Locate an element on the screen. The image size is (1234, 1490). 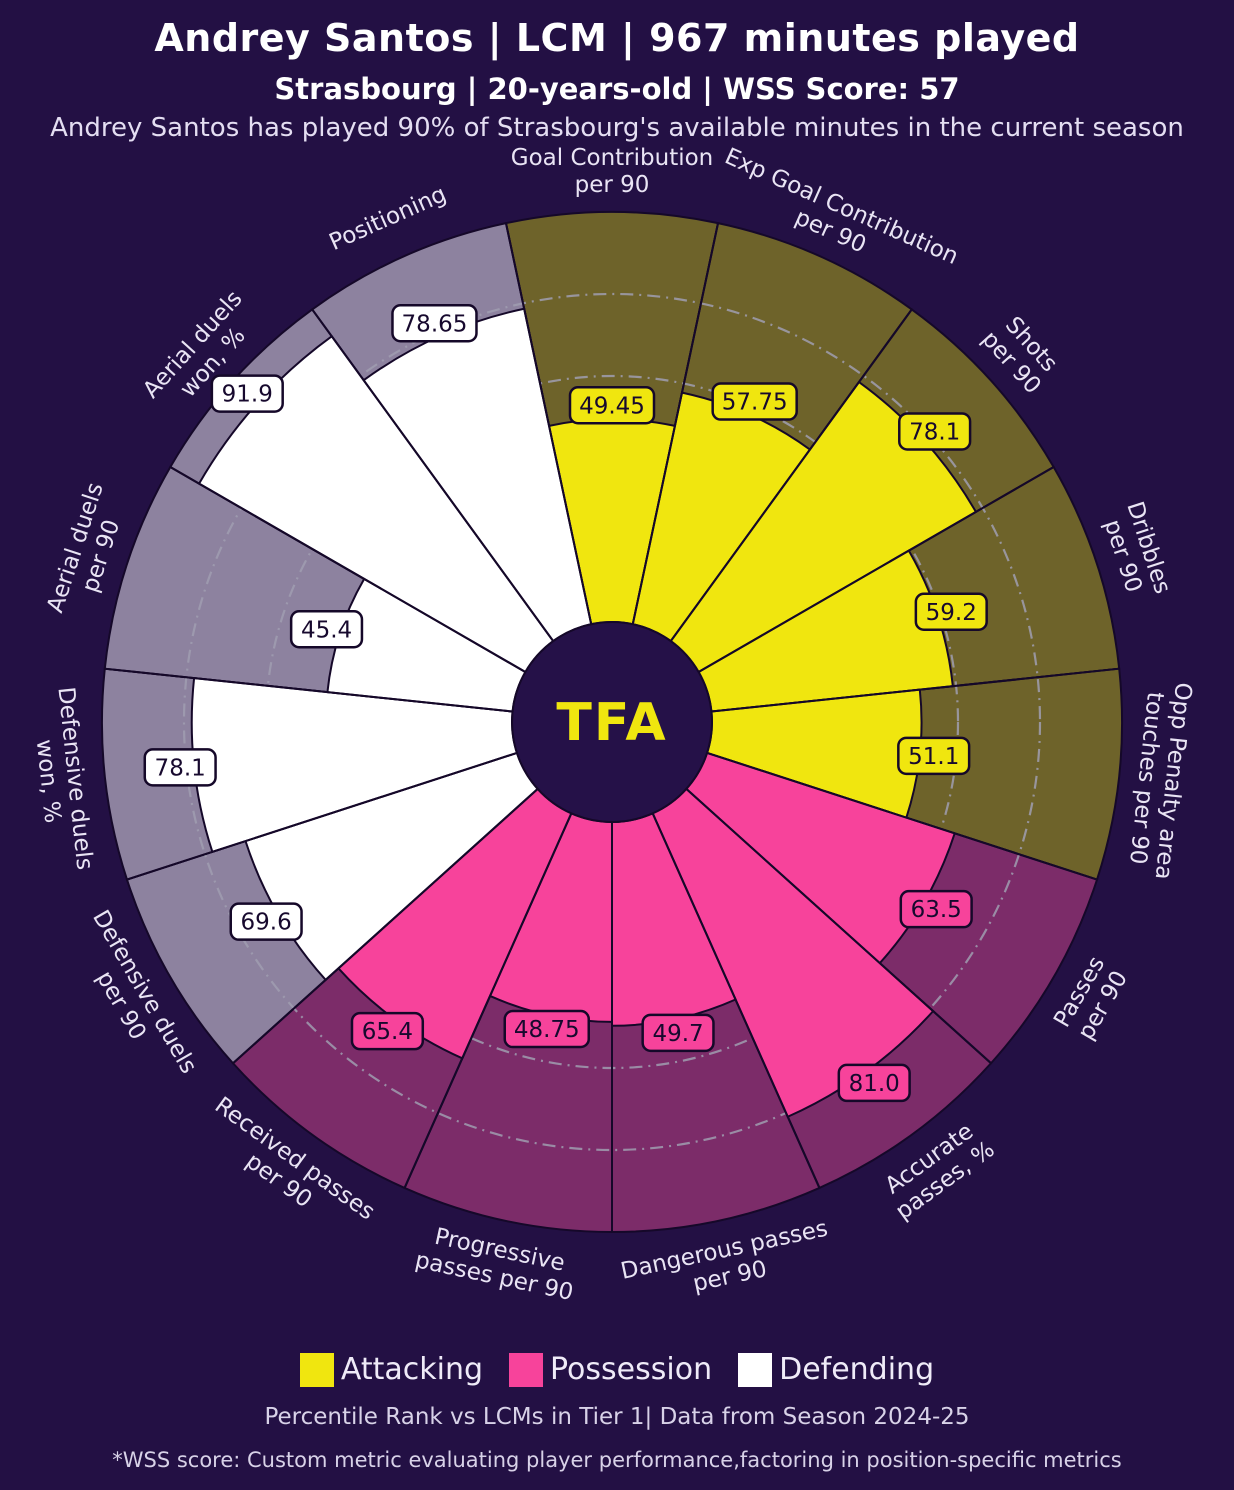
value-badge-13: 91.9 is located at coordinates (247, 393).